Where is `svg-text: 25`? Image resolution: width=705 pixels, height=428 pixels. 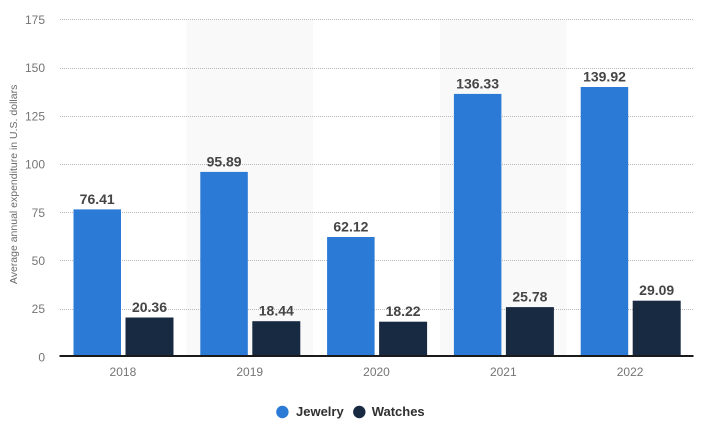 svg-text: 25 is located at coordinates (39, 309).